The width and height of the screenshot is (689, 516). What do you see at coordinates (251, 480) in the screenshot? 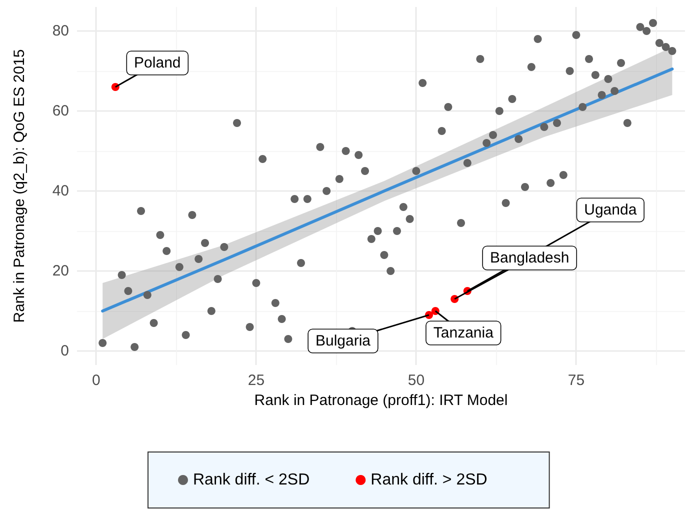
I see `legend-label: Rank diff. < 2SD` at bounding box center [251, 480].